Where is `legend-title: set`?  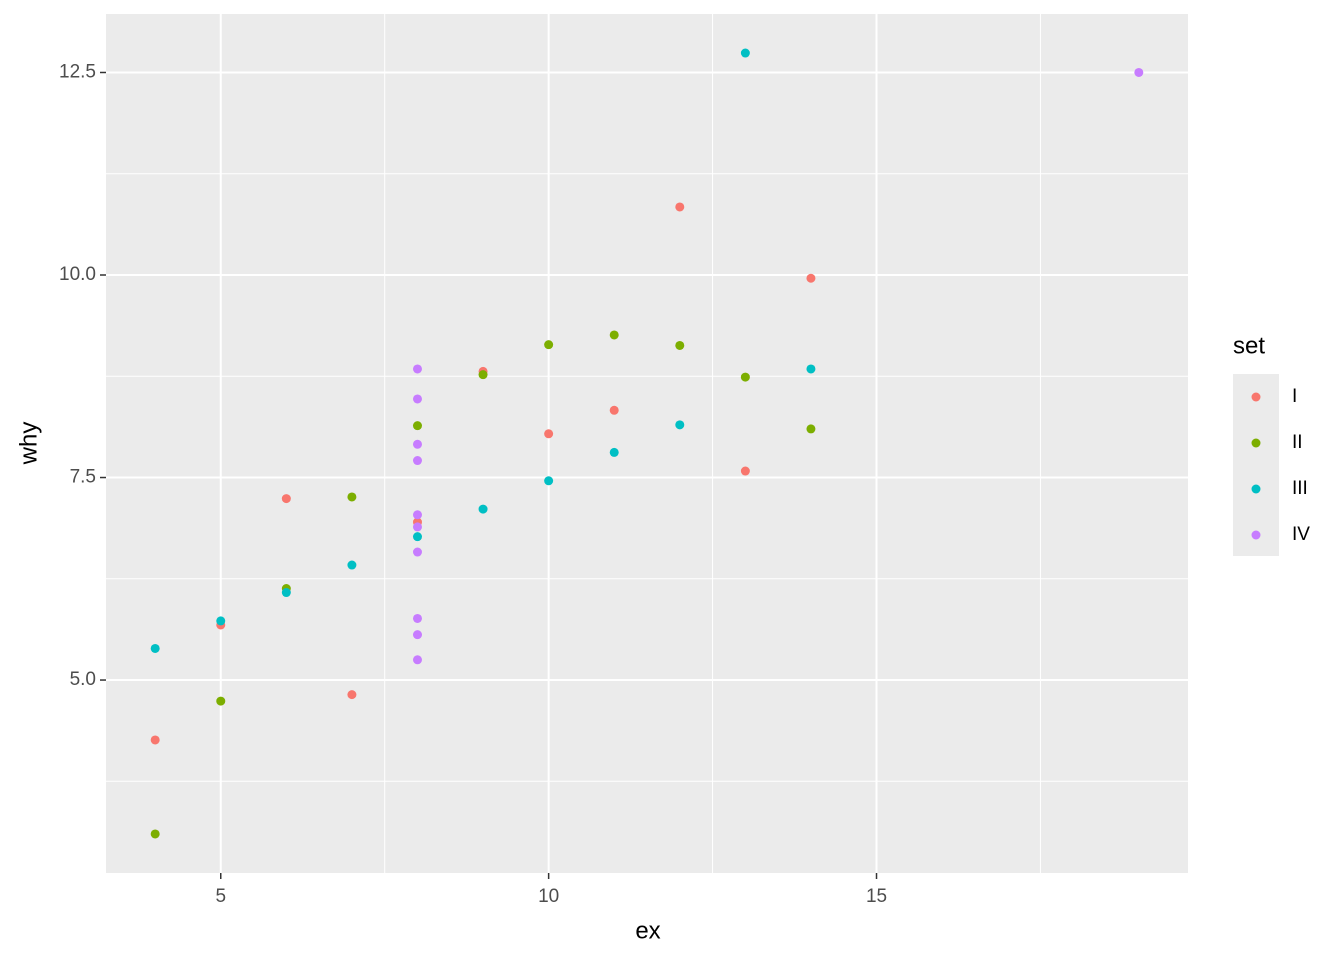 legend-title: set is located at coordinates (1249, 345).